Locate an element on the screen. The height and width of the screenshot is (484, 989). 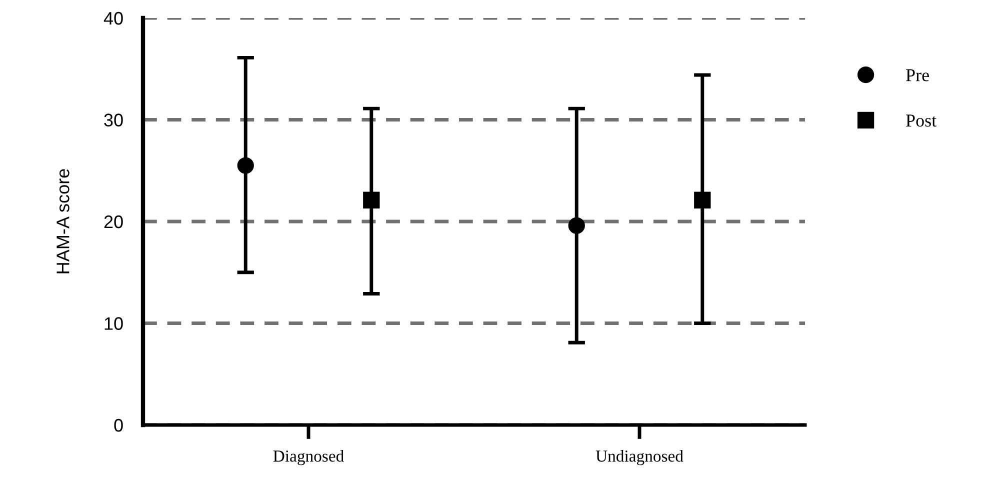
legend-label: Pre is located at coordinates (917, 75).